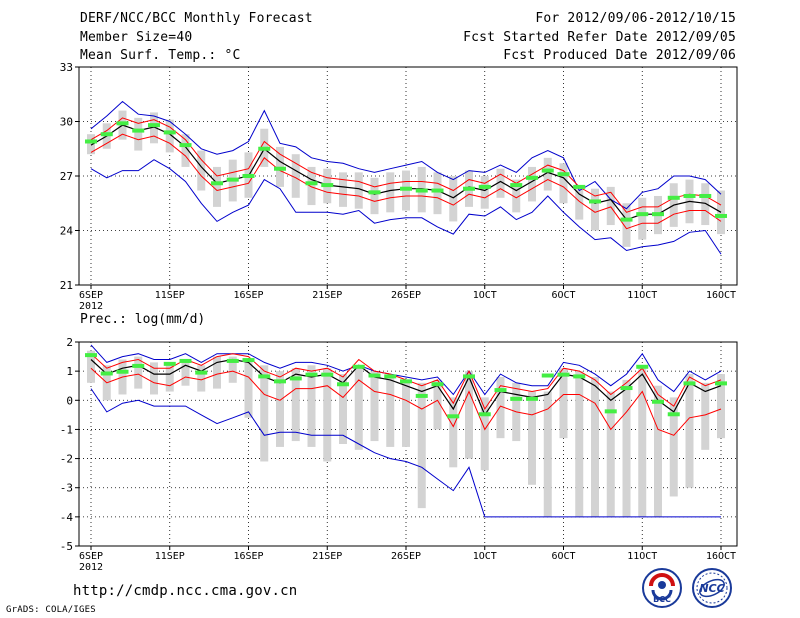 This screenshot has height=618, width=800. What do you see at coordinates (406, 207) in the screenshot?
I see `series-min-line` at bounding box center [406, 207].